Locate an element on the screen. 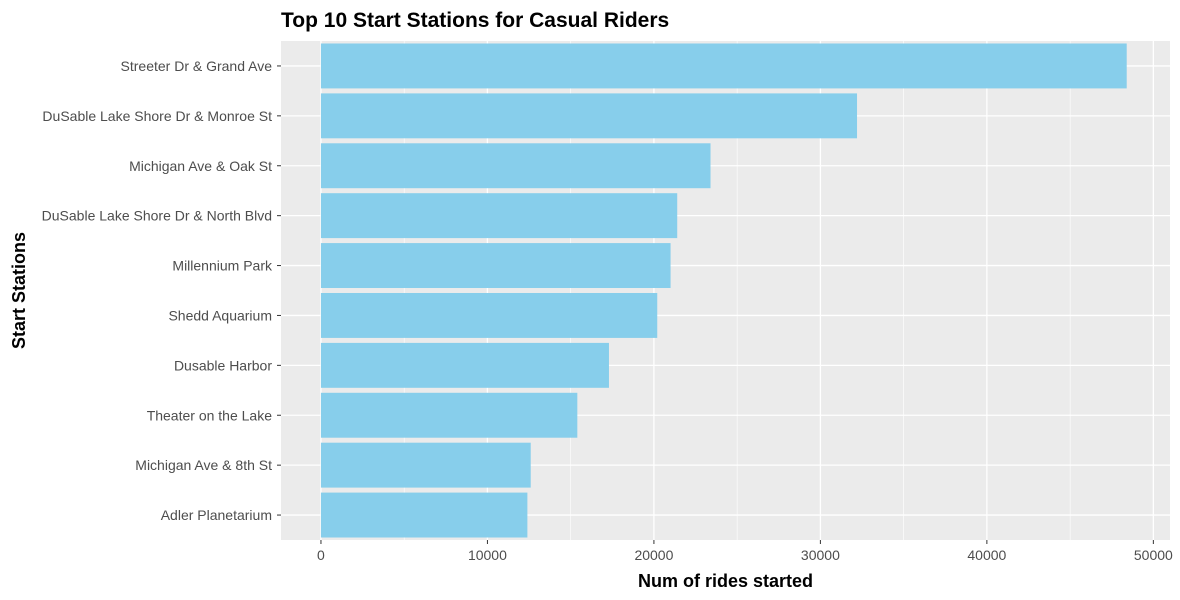 The image size is (1180, 600). x-axis-title: Num of rides started is located at coordinates (725, 581).